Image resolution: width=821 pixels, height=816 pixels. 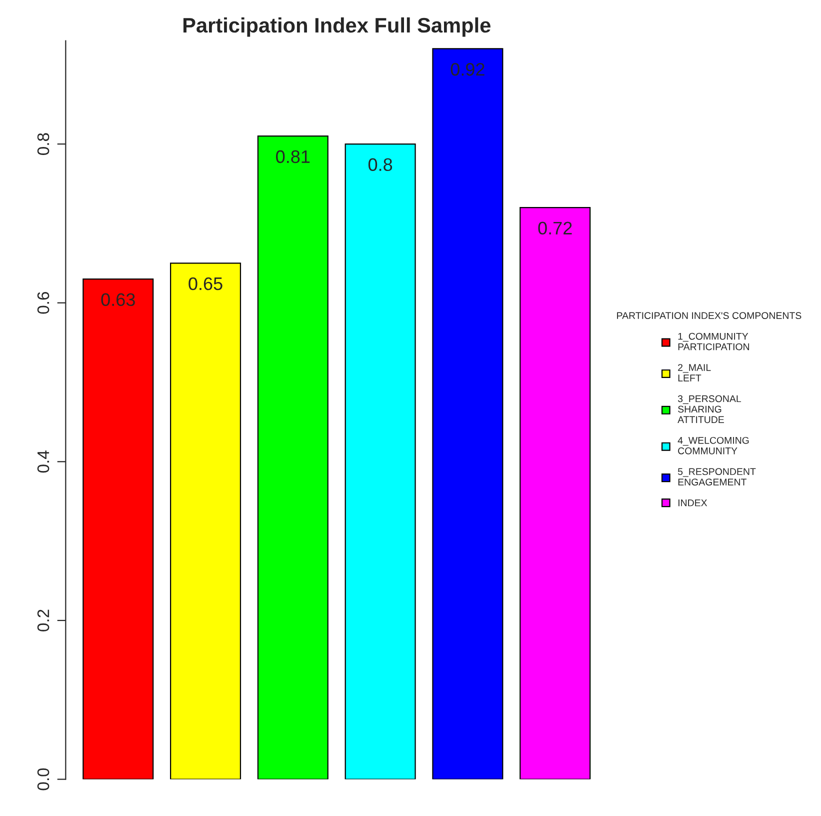 What do you see at coordinates (710, 409) in the screenshot?
I see `legend-label: 3_PERSONAL SHARING ATTITUDE` at bounding box center [710, 409].